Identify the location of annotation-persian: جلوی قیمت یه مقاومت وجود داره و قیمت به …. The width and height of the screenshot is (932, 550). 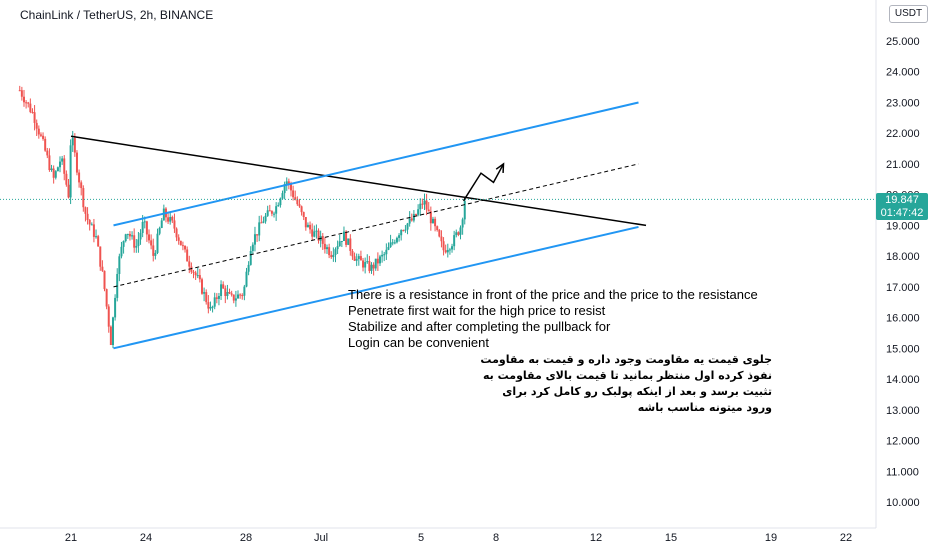
(626, 384).